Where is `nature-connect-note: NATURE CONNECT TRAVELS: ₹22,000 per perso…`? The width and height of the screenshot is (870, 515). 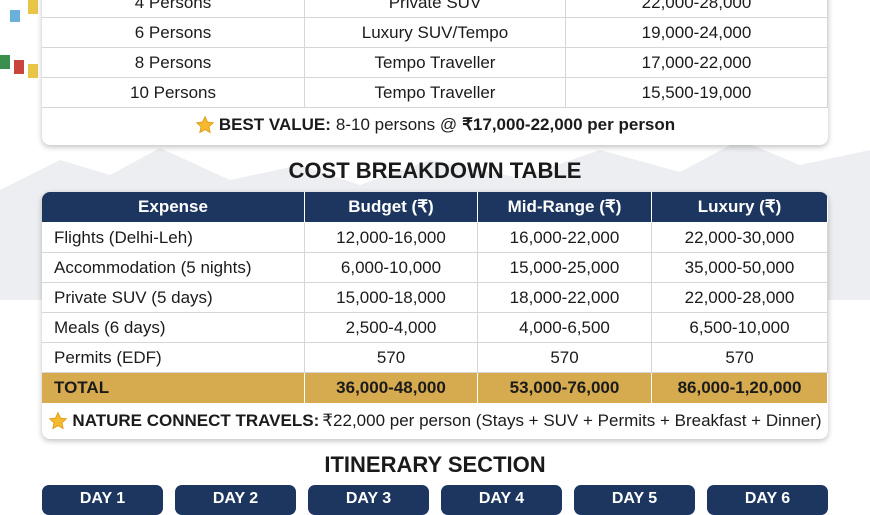 nature-connect-note: NATURE CONNECT TRAVELS: ₹22,000 per perso… is located at coordinates (435, 420).